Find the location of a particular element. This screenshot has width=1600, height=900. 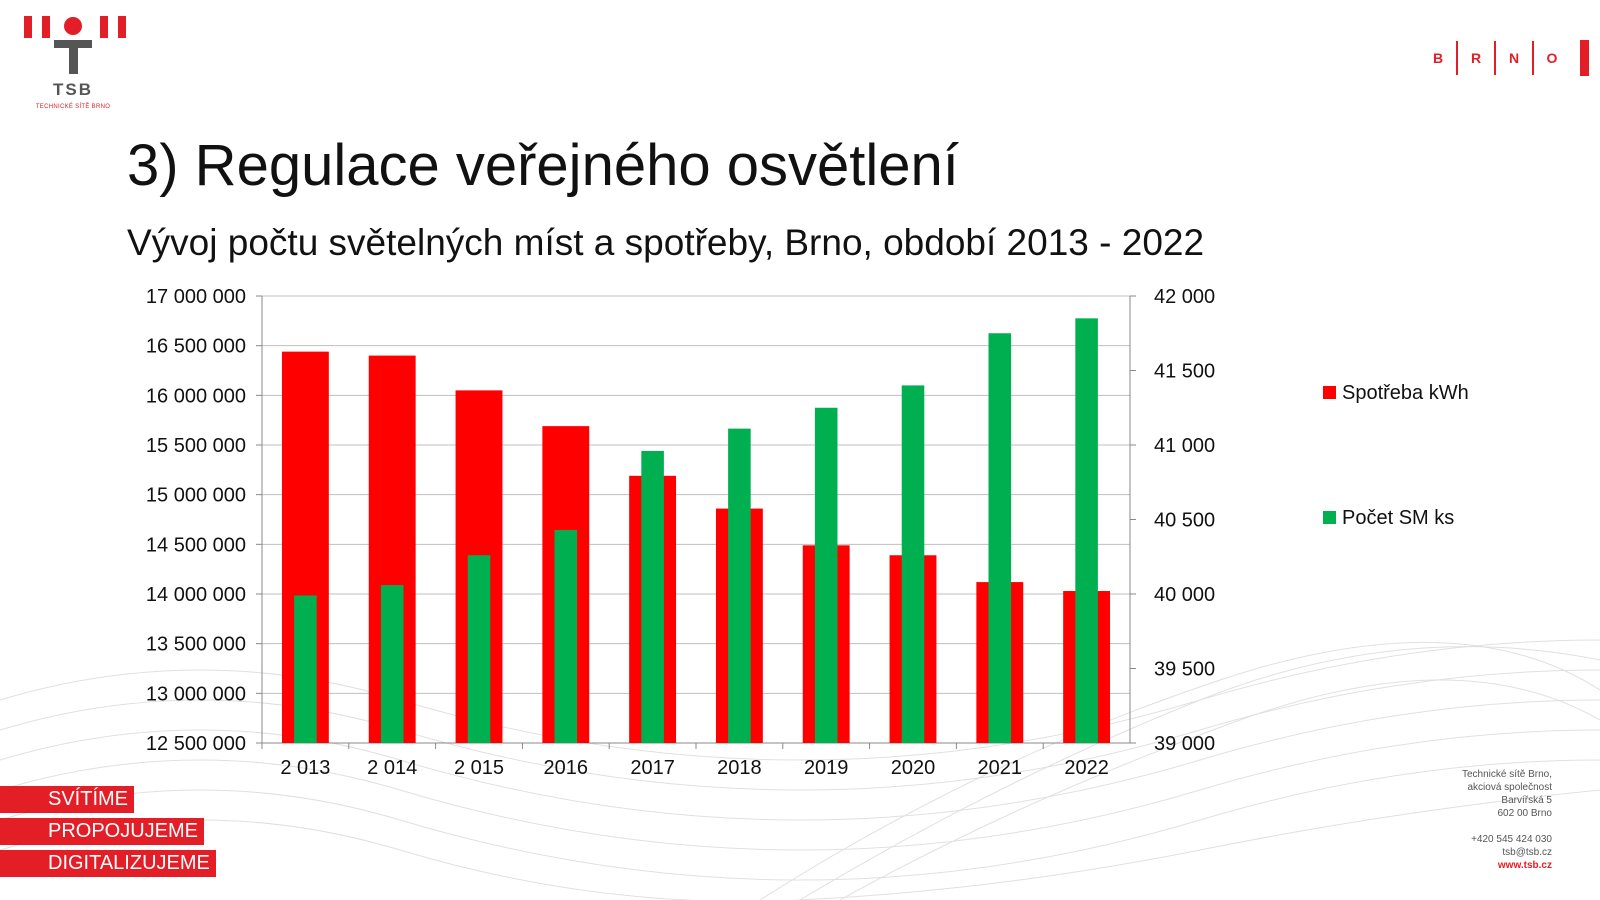

x-tick-label: 2 015 is located at coordinates (479, 768).